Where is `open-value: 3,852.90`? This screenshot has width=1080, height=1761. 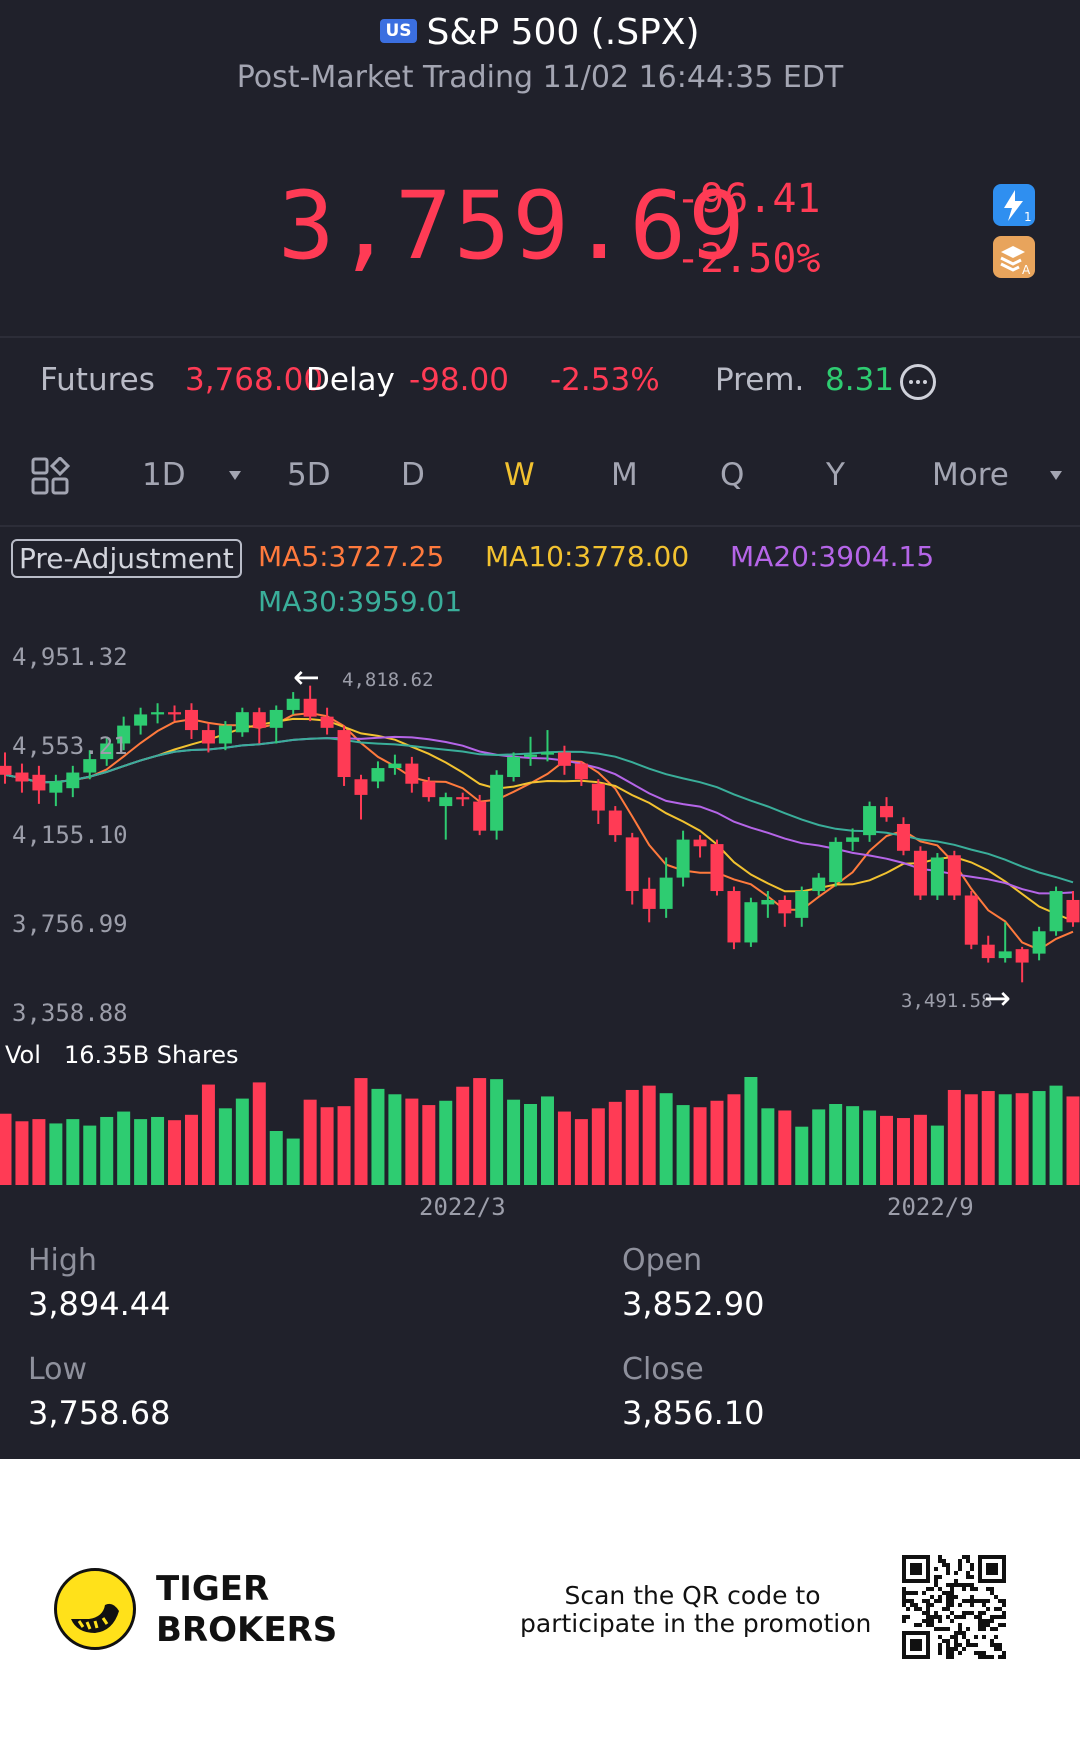 open-value: 3,852.90 is located at coordinates (693, 1304).